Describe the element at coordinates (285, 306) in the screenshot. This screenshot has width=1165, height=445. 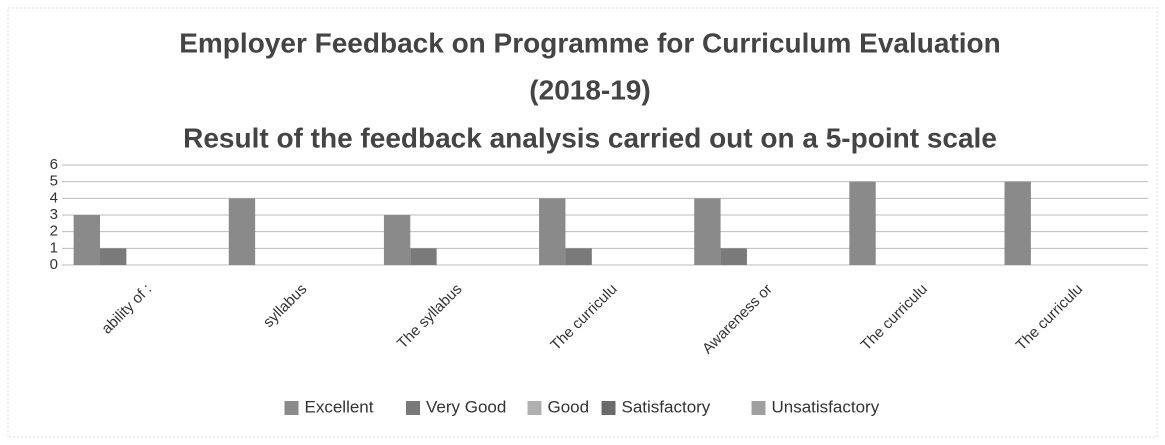
I see `x-tick-label: syllabus` at that location.